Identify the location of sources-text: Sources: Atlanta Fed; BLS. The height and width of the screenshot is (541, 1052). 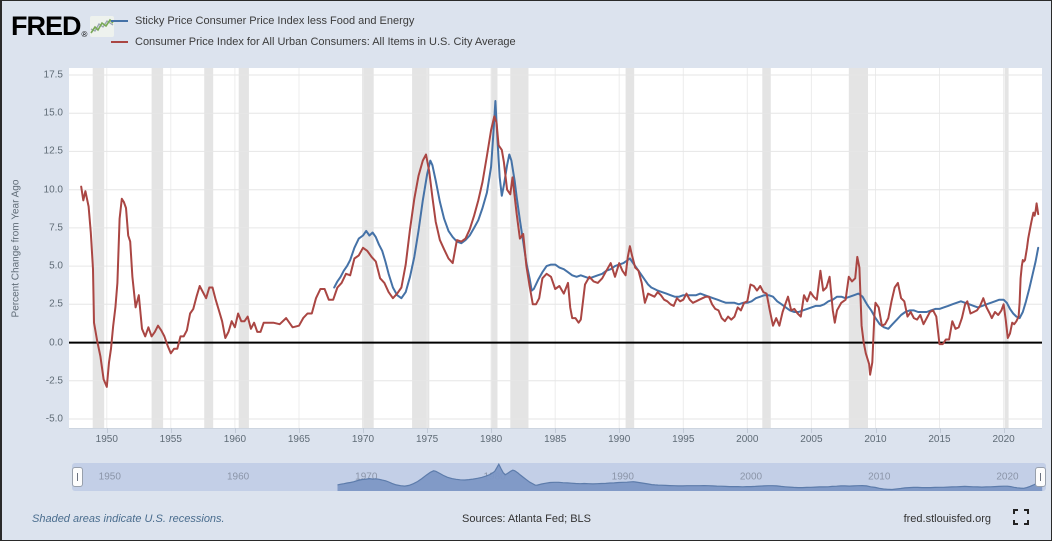
(526, 519).